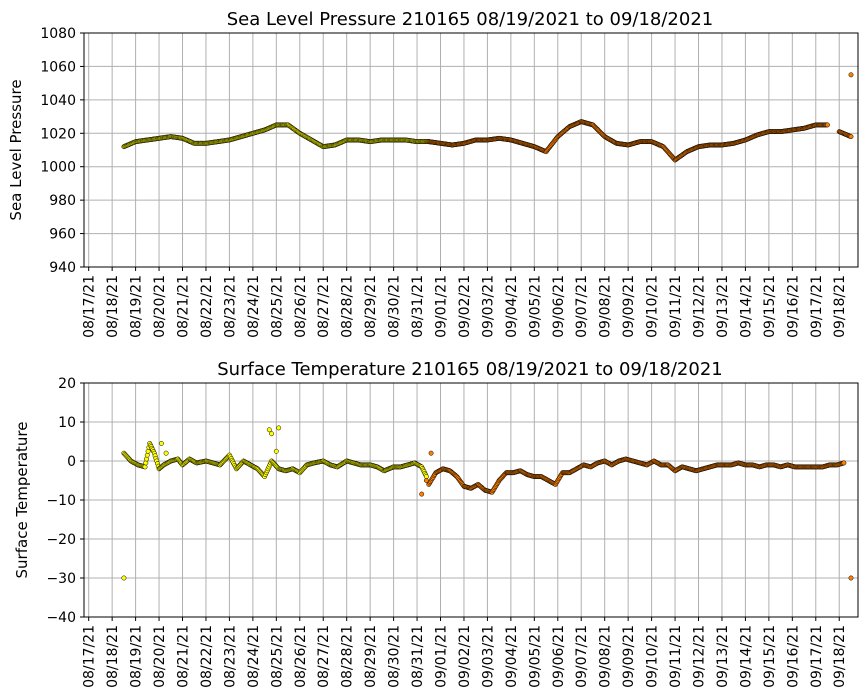 Image resolution: width=867 pixels, height=700 pixels. Describe the element at coordinates (653, 656) in the screenshot. I see `x-tick-label: 09/10/21` at that location.